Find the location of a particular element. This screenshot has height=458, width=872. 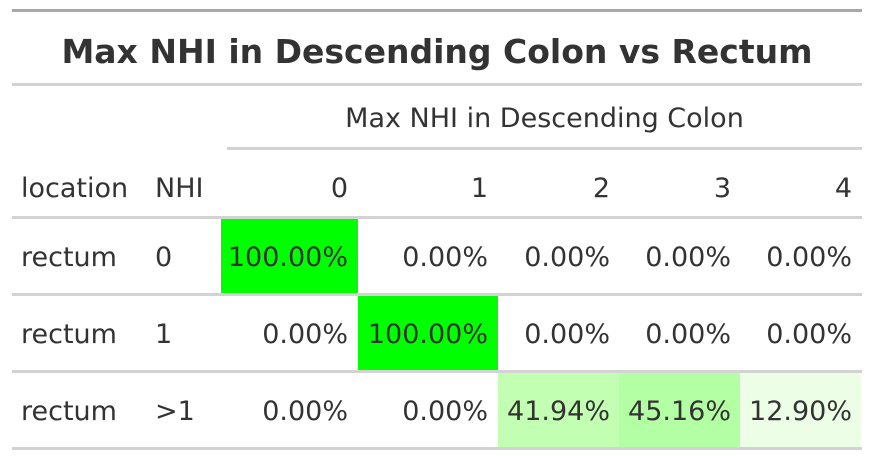

value-cell: 12.90% is located at coordinates (800, 410).